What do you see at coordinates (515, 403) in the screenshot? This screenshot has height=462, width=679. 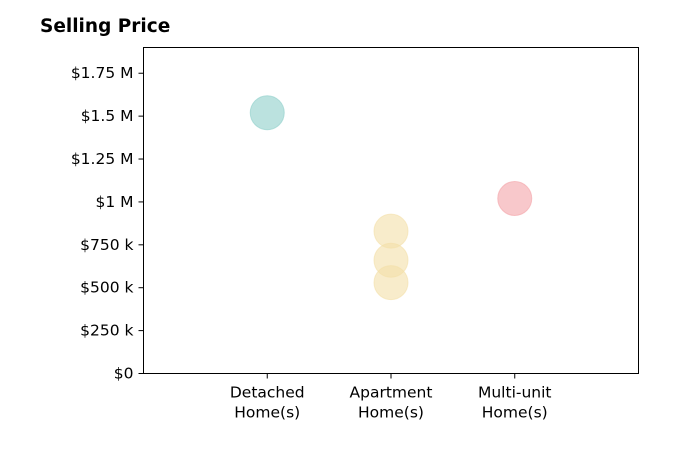 I see `x-tick-label-2: Multi-unit Home(s)` at bounding box center [515, 403].